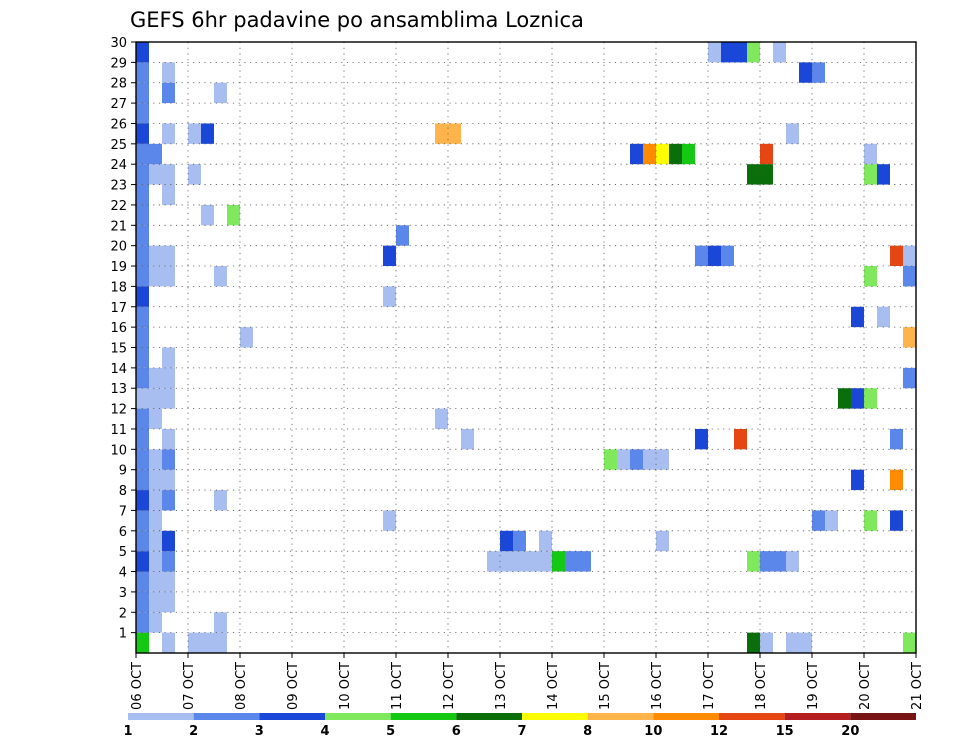 The height and width of the screenshot is (742, 960). I want to click on y-tick-label: 3, so click(123, 593).